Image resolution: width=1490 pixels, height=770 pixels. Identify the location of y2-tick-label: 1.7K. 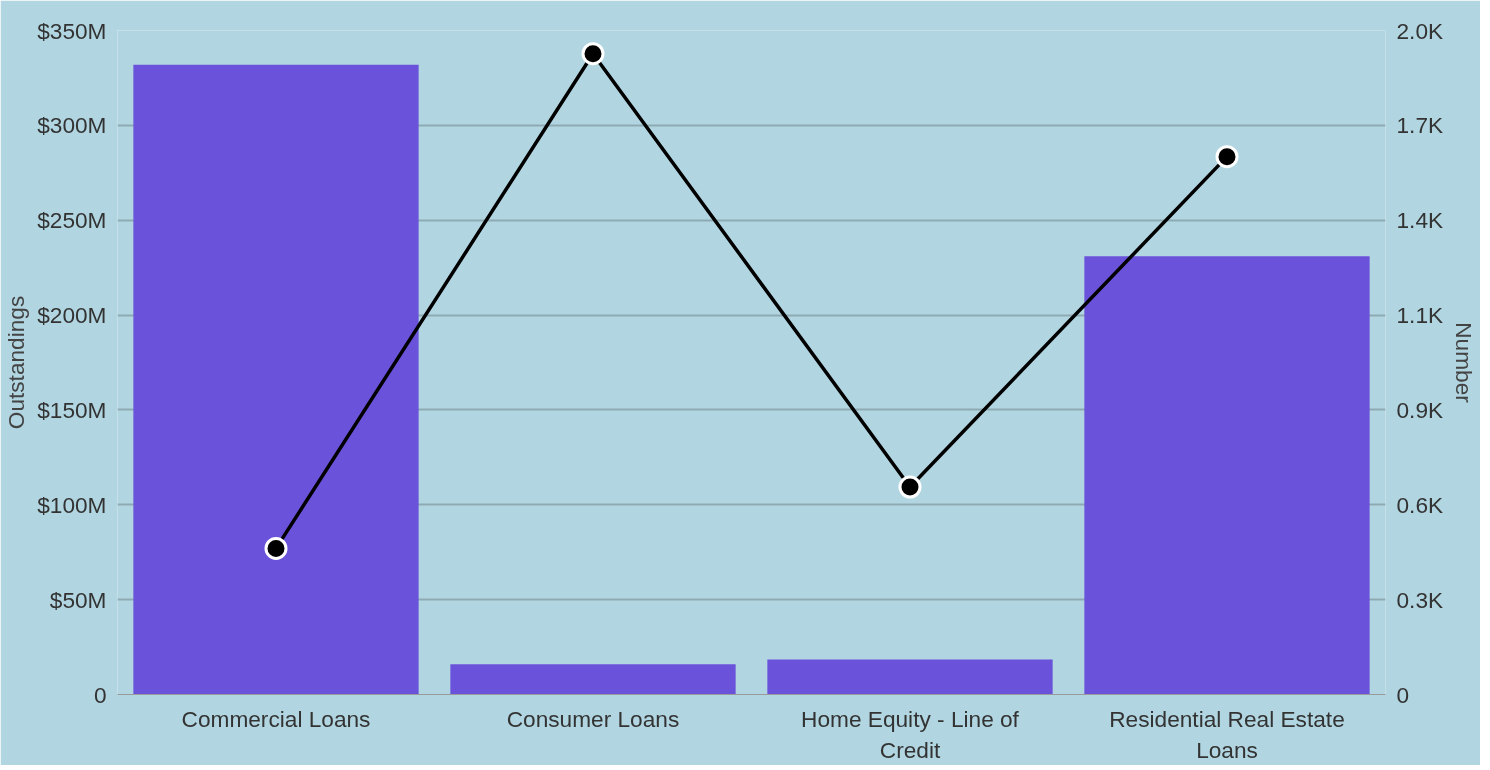
(1420, 125).